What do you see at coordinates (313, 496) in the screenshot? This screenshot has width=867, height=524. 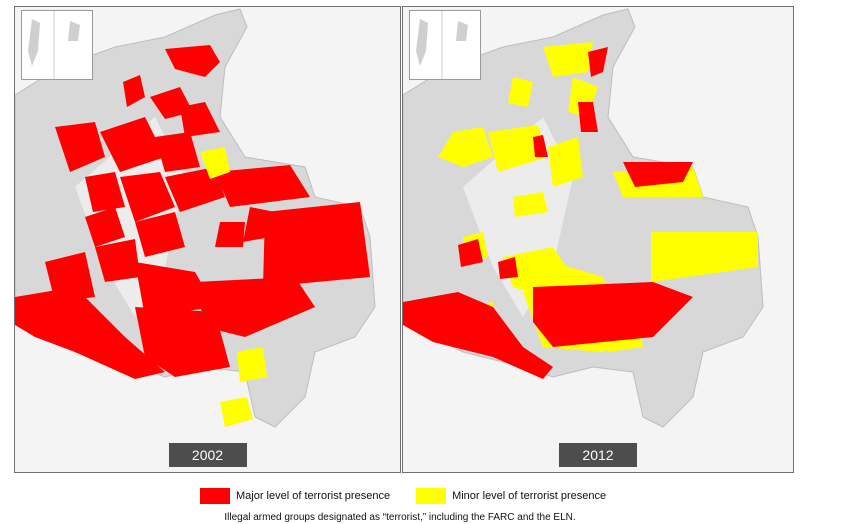 I see `legend-label-major: Major level of terrorist presence` at bounding box center [313, 496].